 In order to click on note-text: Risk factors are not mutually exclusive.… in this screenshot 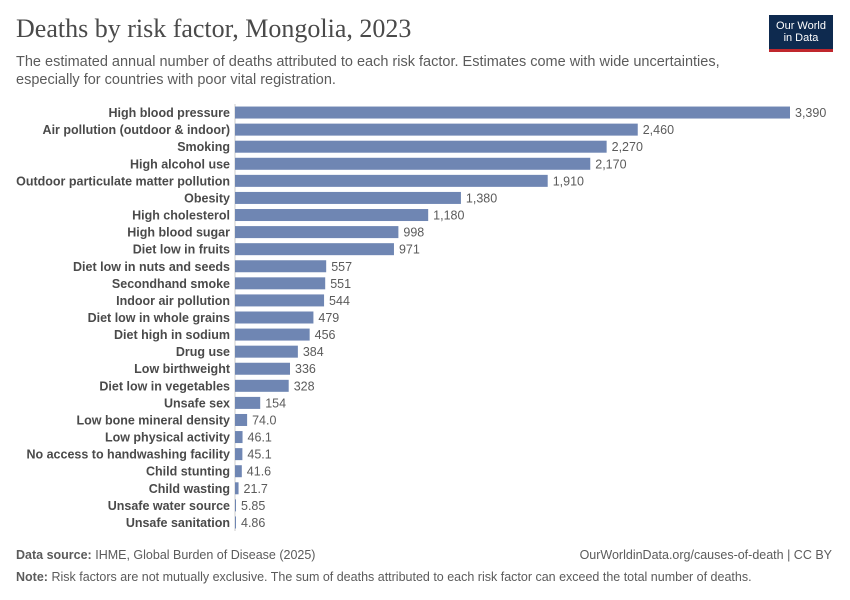, I will do `click(401, 577)`.